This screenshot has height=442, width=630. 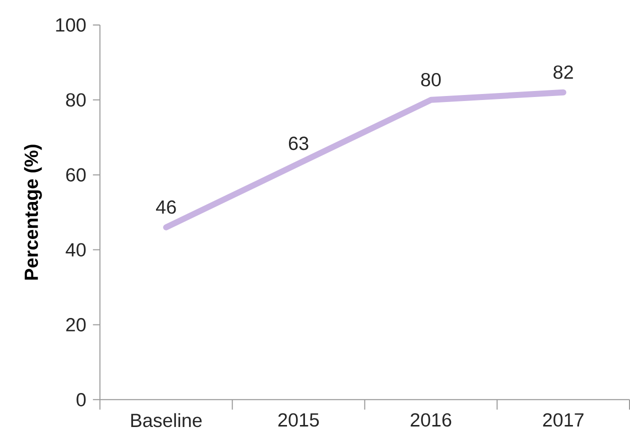 What do you see at coordinates (76, 325) in the screenshot?
I see `y-tick-label: 20` at bounding box center [76, 325].